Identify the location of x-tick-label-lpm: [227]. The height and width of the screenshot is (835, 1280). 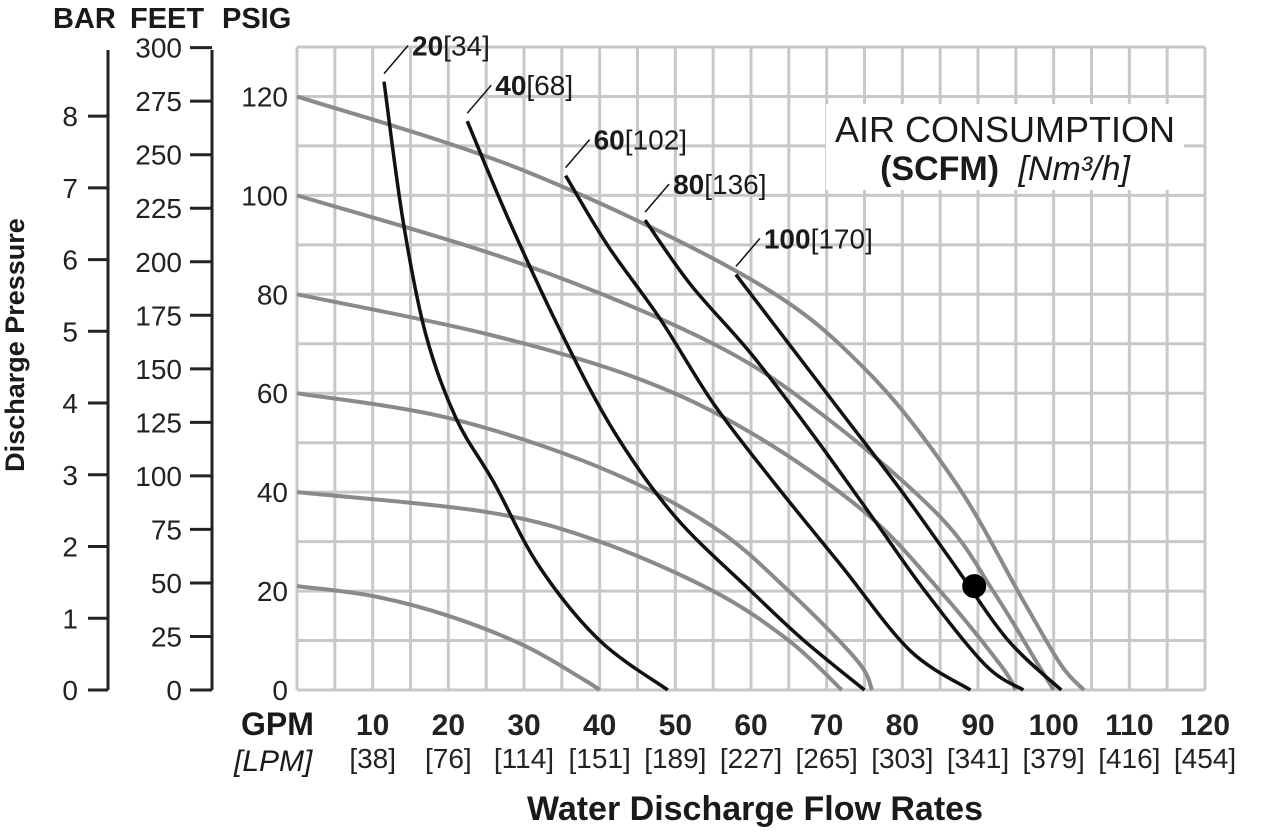
(751, 758).